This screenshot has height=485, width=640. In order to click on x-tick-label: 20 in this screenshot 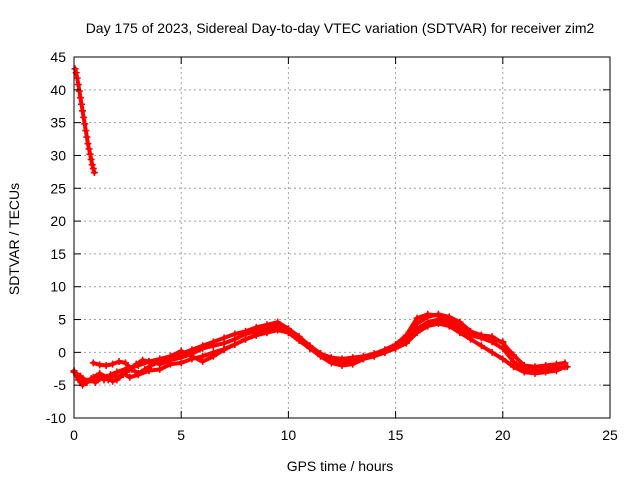, I will do `click(503, 435)`.